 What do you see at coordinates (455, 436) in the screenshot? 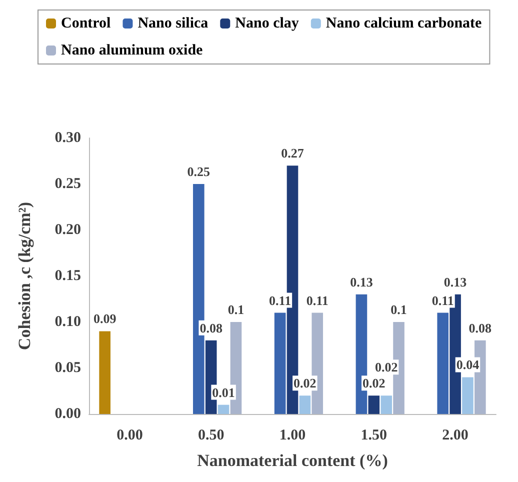
I see `x-tick-label: 2.00` at bounding box center [455, 436].